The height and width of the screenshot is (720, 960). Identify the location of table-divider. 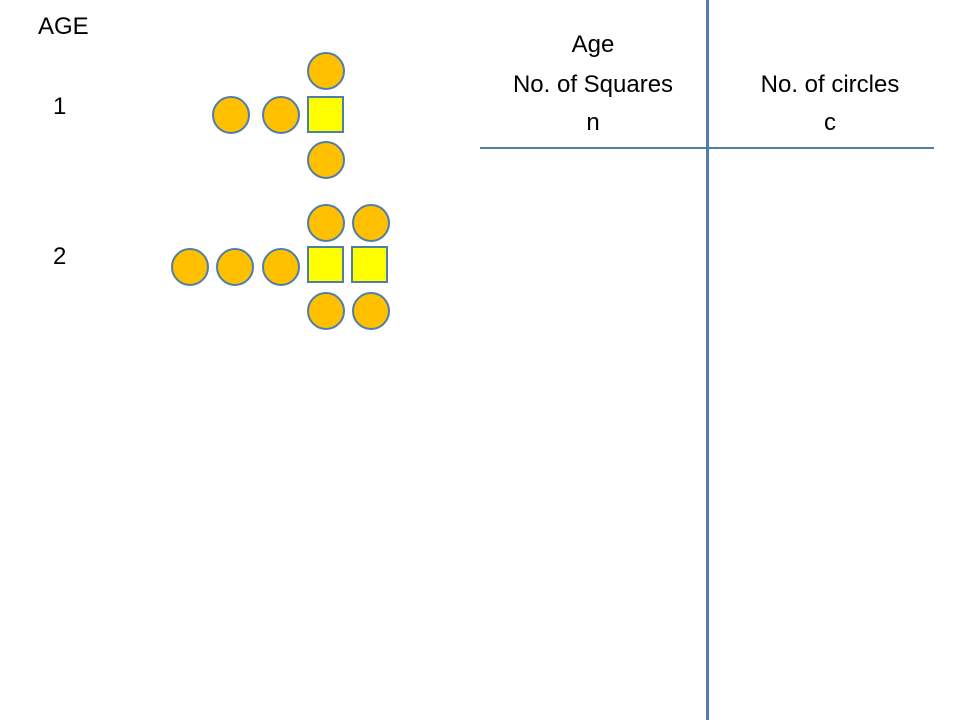
(707, 360).